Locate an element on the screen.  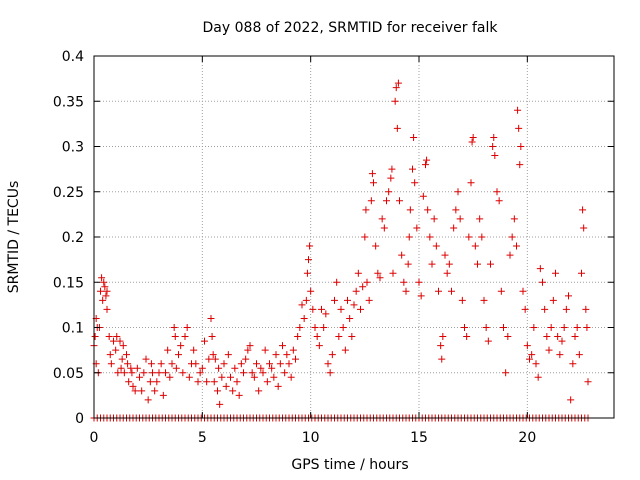
x-tick-label: 15 is located at coordinates (419, 438).